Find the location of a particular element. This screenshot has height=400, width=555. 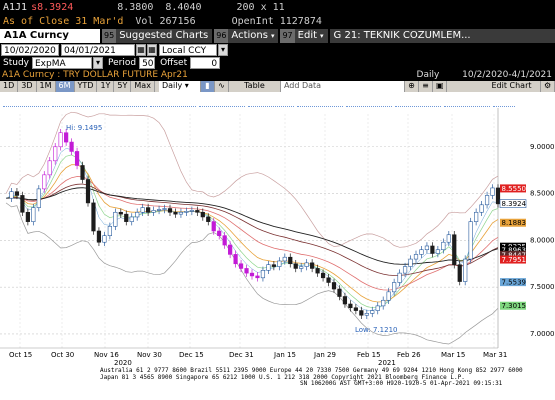

start-date-input: 10/02/2020 is located at coordinates (30, 50).